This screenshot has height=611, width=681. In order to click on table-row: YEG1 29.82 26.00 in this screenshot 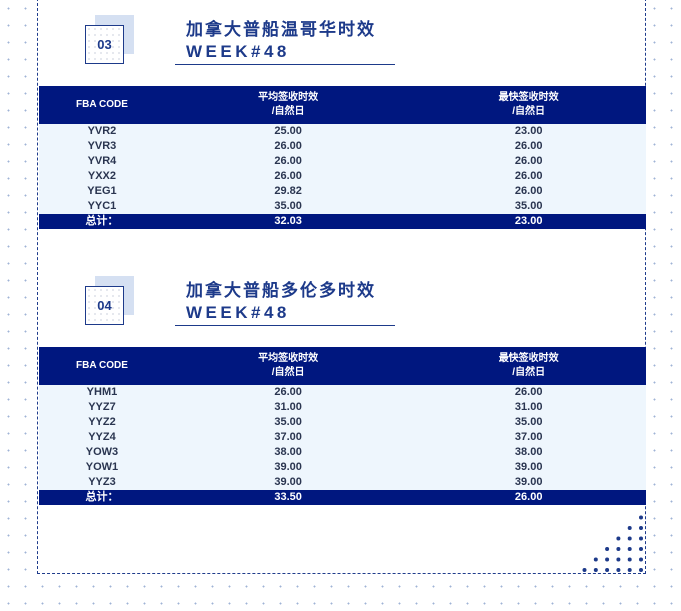, I will do `click(342, 191)`.